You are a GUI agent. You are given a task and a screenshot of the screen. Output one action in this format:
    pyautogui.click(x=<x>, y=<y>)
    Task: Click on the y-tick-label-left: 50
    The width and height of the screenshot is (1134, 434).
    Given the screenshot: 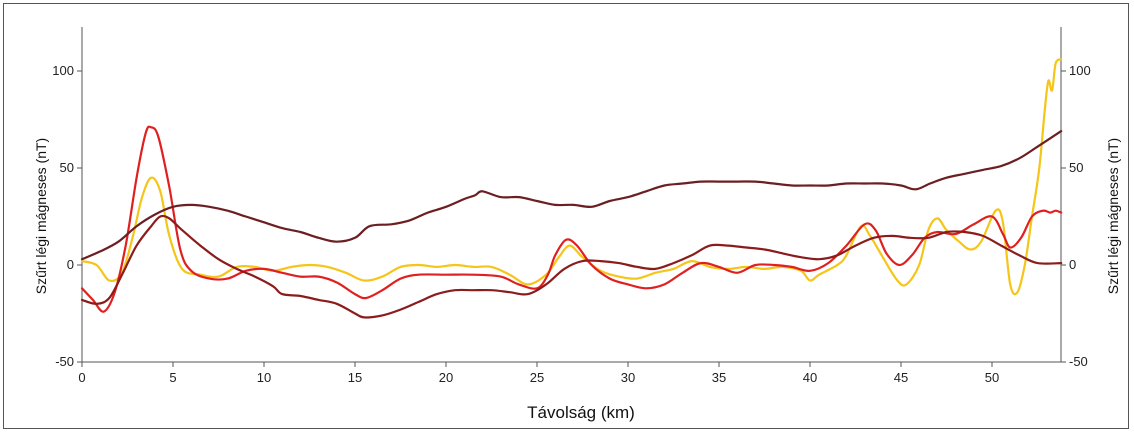 What is the action you would take?
    pyautogui.click(x=67, y=167)
    